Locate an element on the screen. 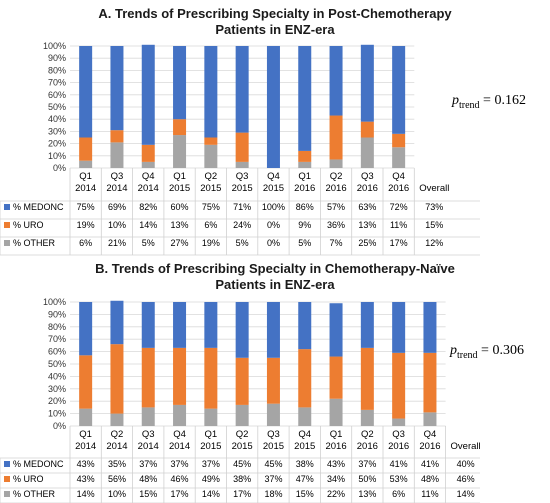 Image resolution: width=550 pixels, height=503 pixels. chart-a-data-label: 36% is located at coordinates (336, 225).